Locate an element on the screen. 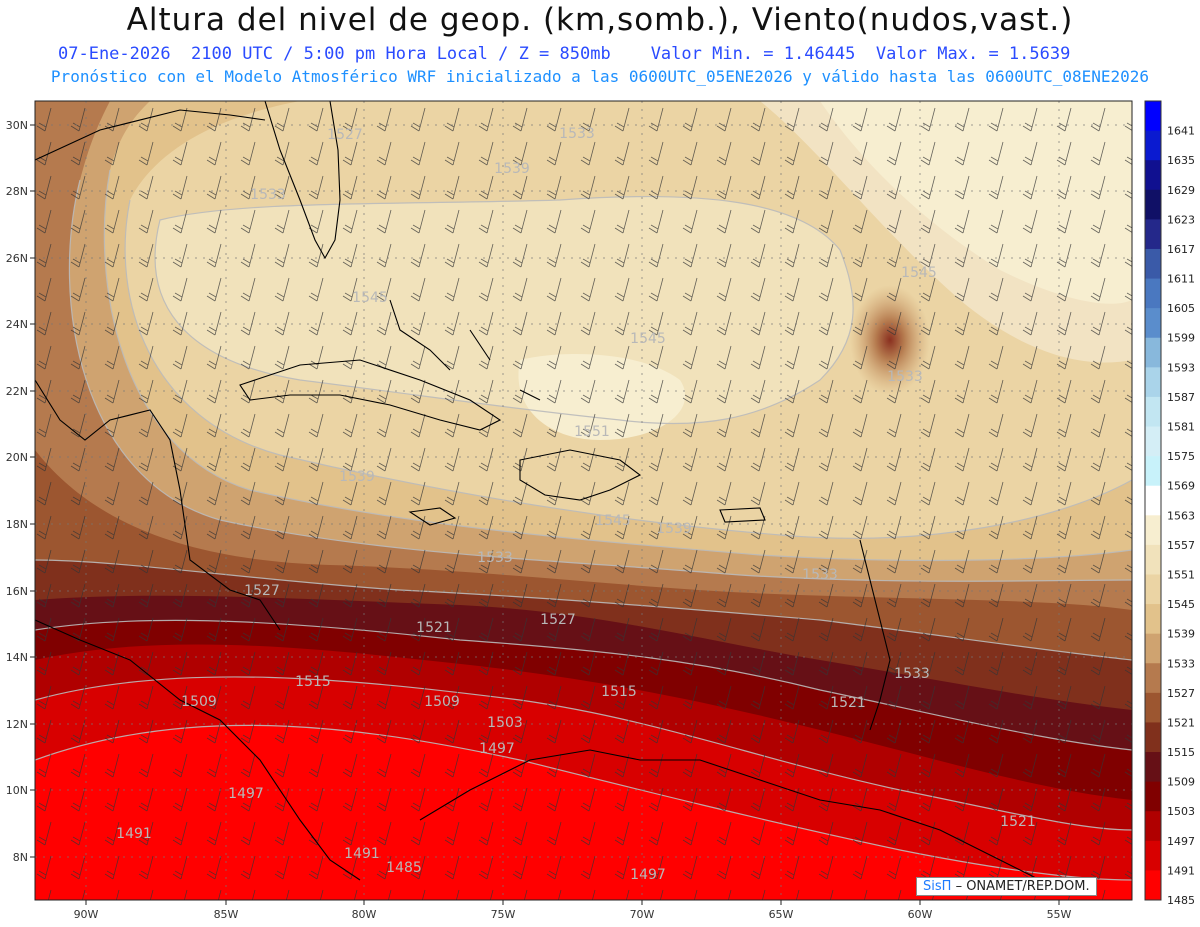 This screenshot has width=1200, height=927. legend-level-label: 1617 is located at coordinates (1181, 249).